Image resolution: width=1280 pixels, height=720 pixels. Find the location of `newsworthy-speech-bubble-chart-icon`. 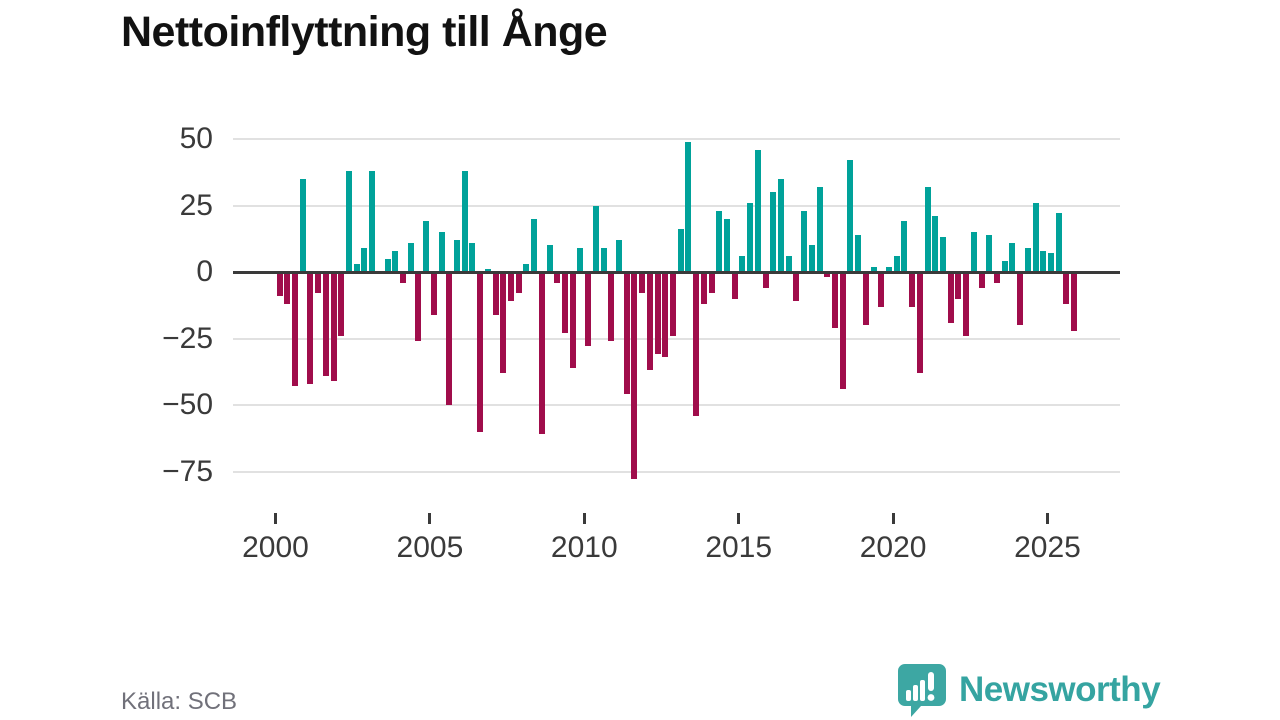

newsworthy-speech-bubble-chart-icon is located at coordinates (922, 690).